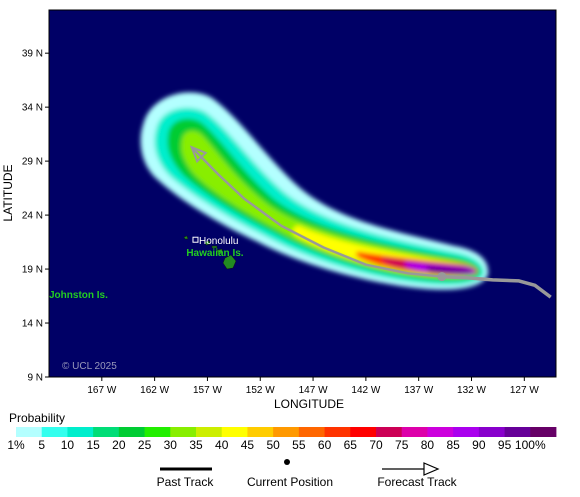 The image size is (580, 497). What do you see at coordinates (449, 270) in the screenshot?
I see `swath-band-95pct` at bounding box center [449, 270].